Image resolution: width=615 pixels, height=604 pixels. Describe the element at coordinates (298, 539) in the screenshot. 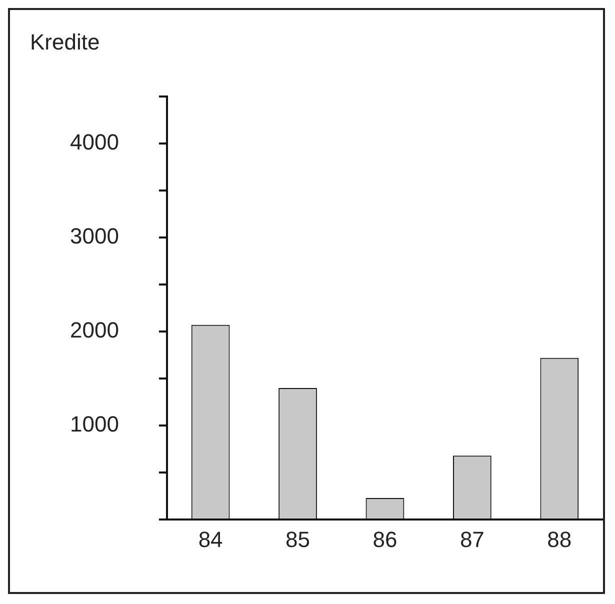

I see `x-tick-label: 85` at that location.